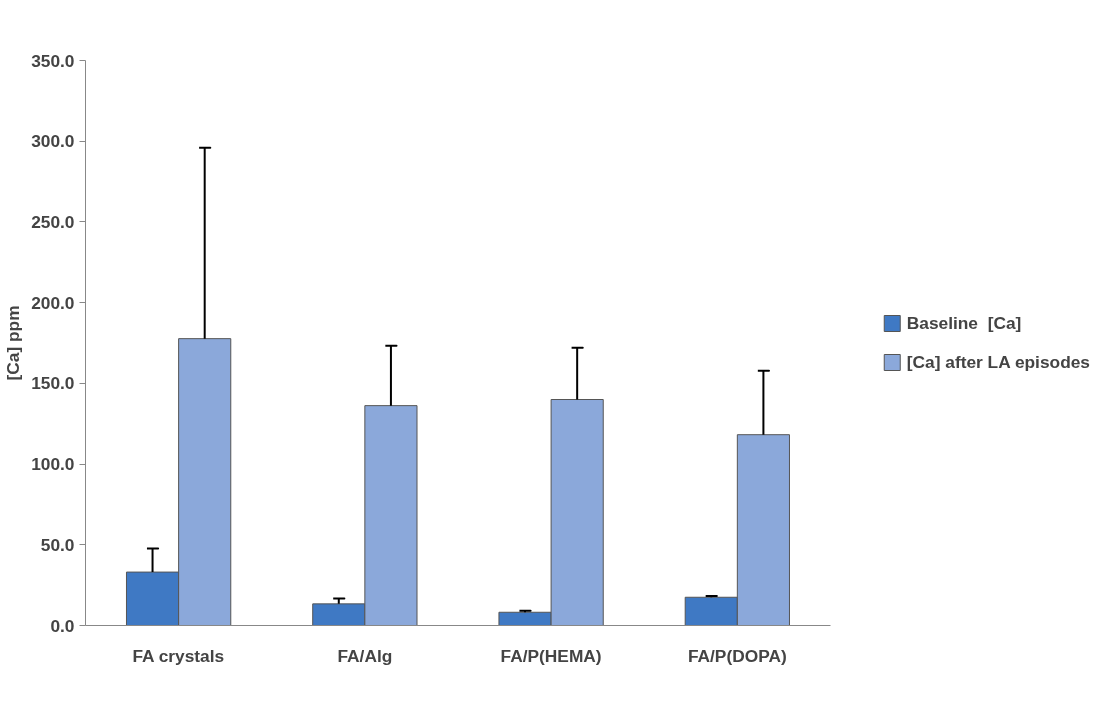 This screenshot has height=719, width=1120. I want to click on y-tick-label: 150.0, so click(53, 383).